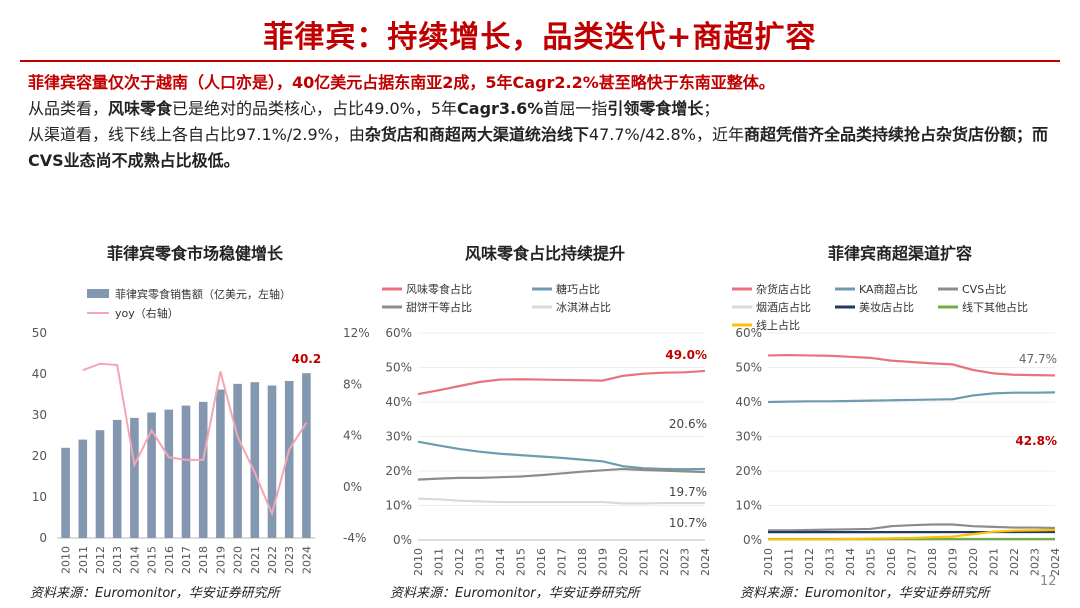  What do you see at coordinates (194, 253) in the screenshot?
I see `chart1-title: 菲律宾零食市场稳健增长` at bounding box center [194, 253].